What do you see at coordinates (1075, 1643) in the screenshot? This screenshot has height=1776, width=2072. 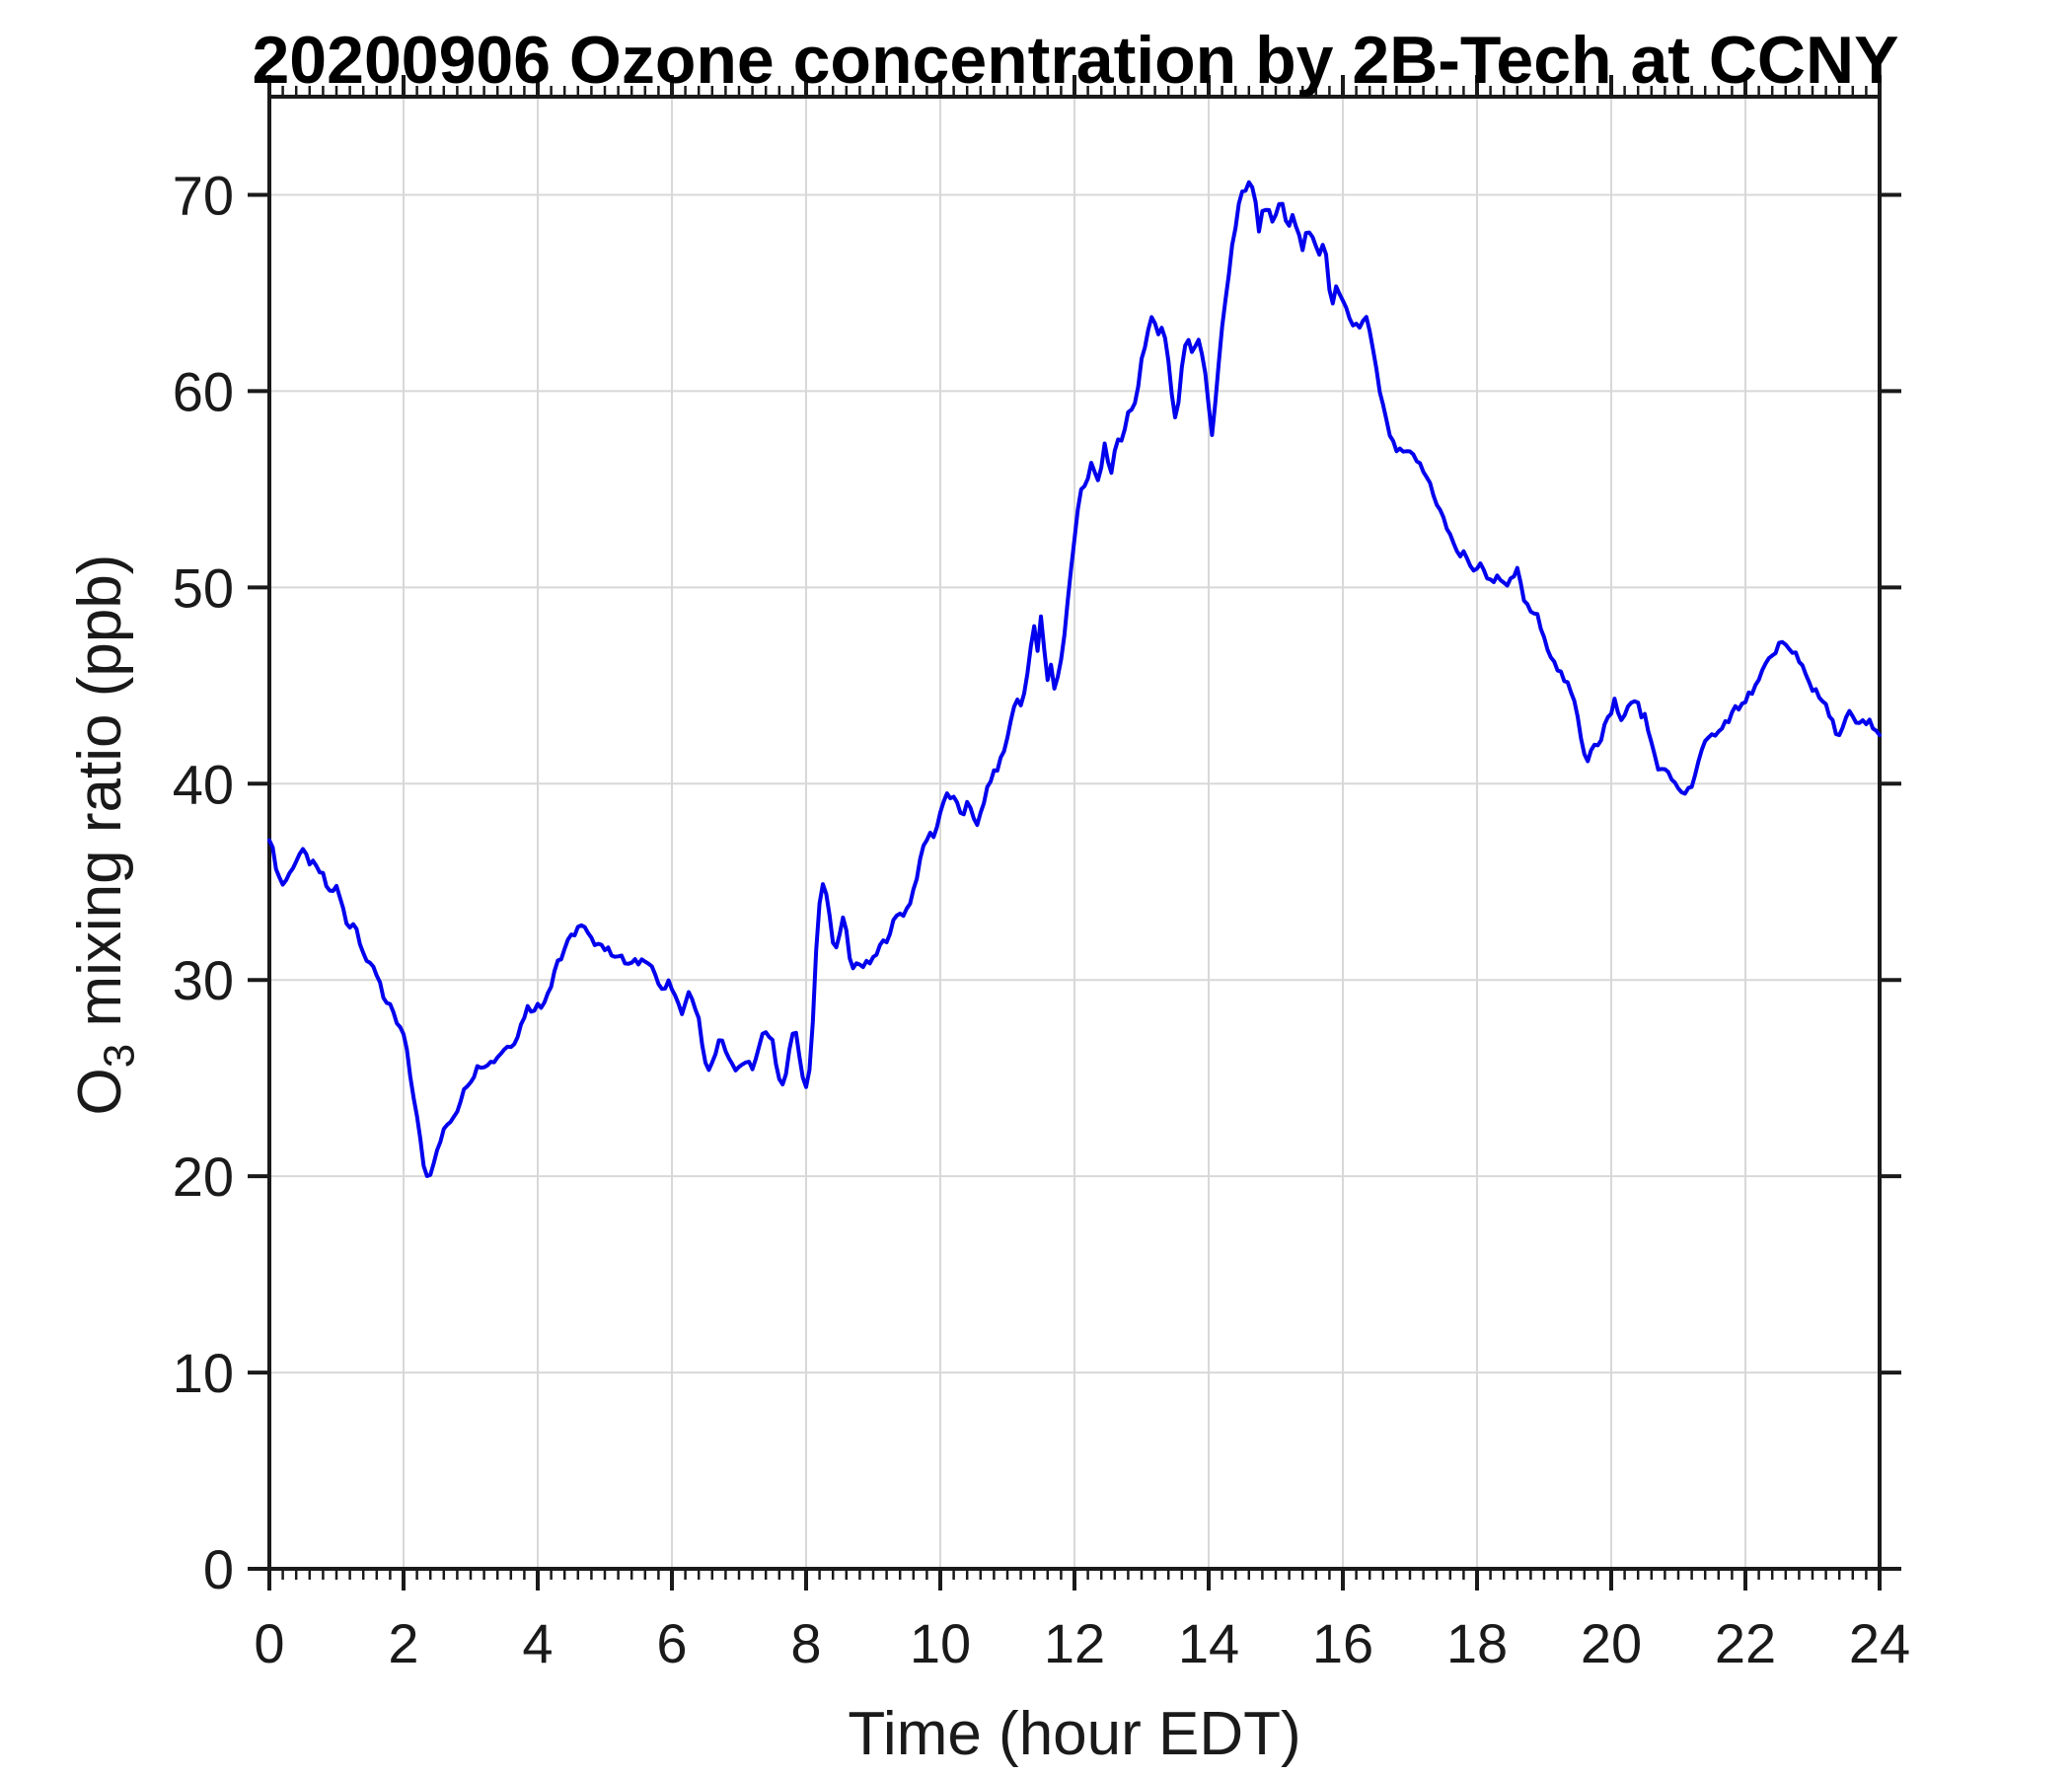 I see `x-tick-label: 12` at bounding box center [1075, 1643].